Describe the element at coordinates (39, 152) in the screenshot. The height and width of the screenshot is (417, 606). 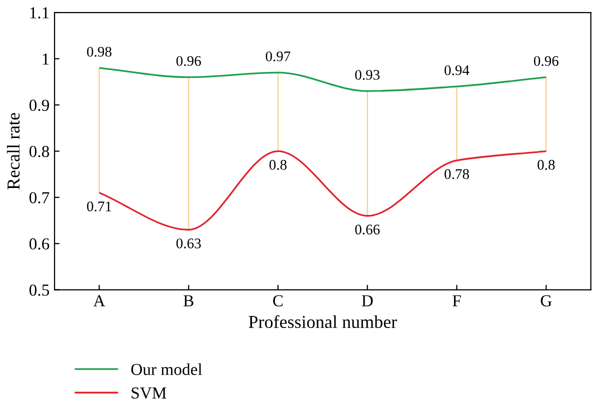
I see `y-tick-label: 0.8` at that location.